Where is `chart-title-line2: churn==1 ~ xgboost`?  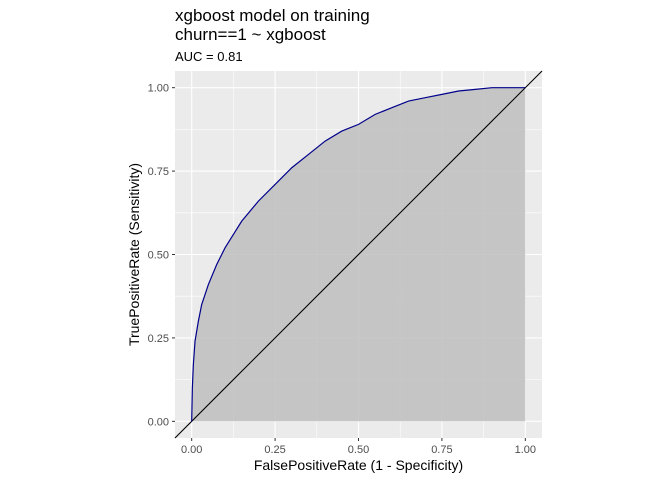
chart-title-line2: churn==1 ~ xgboost is located at coordinates (250, 34).